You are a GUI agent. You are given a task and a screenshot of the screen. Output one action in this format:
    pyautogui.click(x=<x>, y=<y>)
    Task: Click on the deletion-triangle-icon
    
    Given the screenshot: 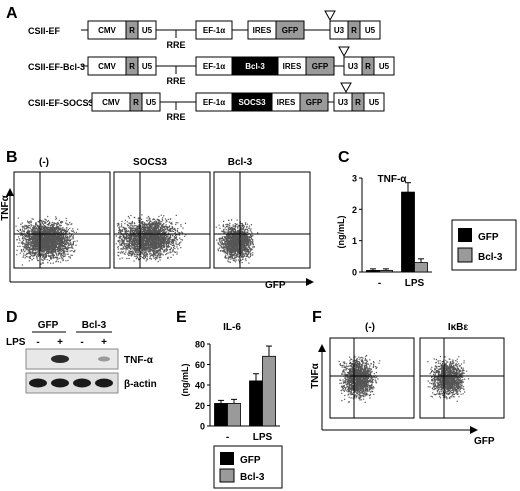 What is the action you would take?
    pyautogui.click(x=330, y=16)
    